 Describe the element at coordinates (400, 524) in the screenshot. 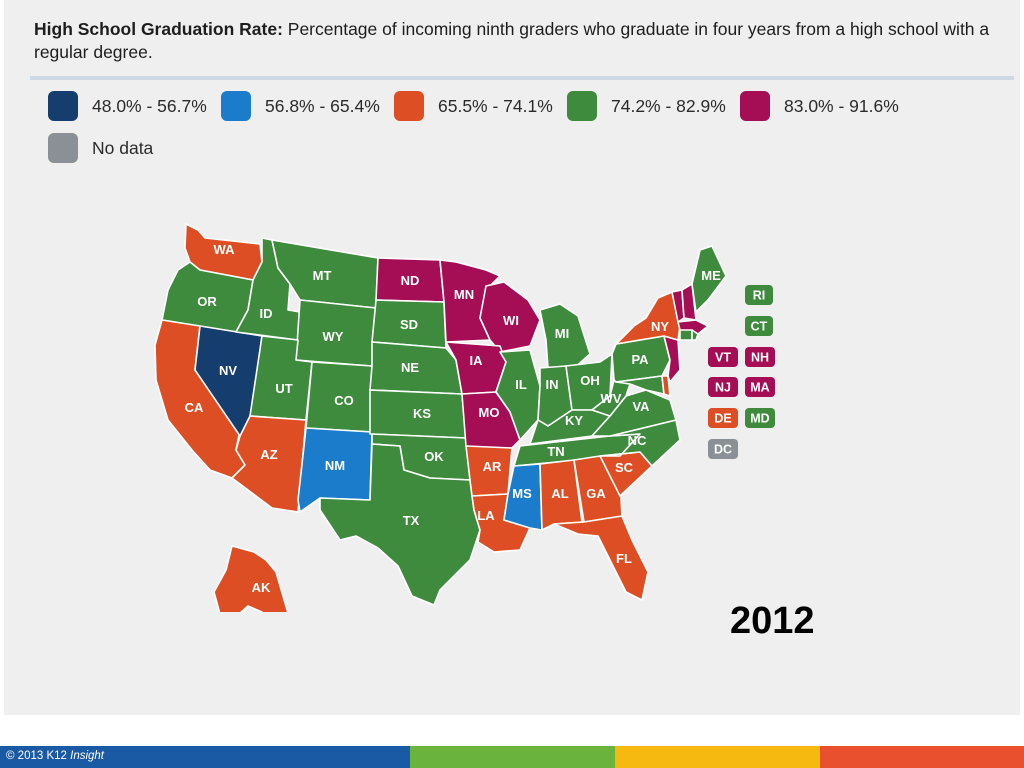

I see `state-tx` at that location.